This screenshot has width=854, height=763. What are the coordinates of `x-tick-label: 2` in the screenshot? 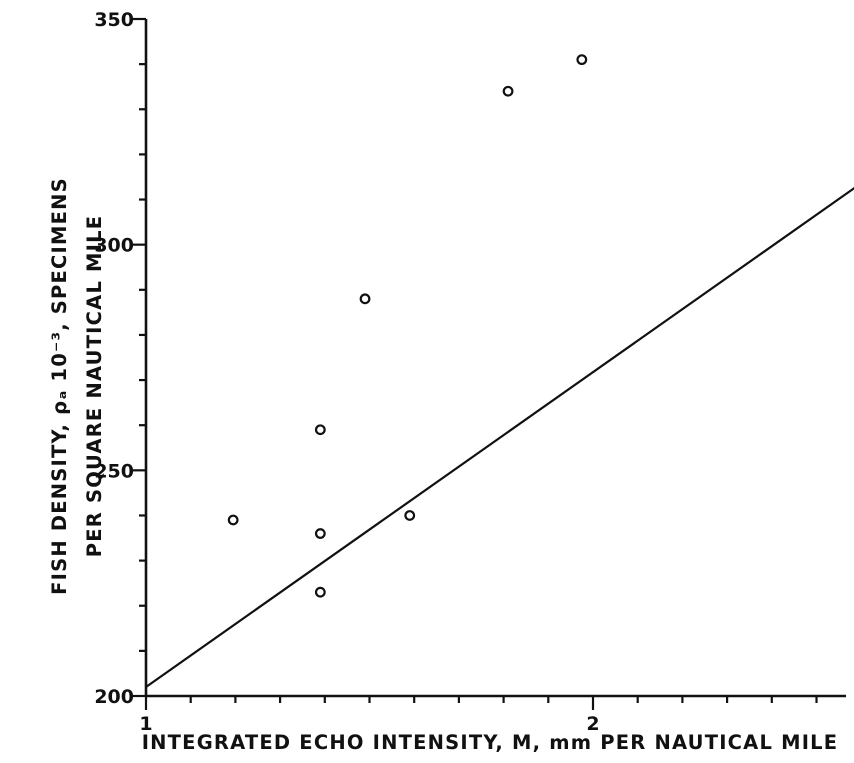 It's located at (592, 724).